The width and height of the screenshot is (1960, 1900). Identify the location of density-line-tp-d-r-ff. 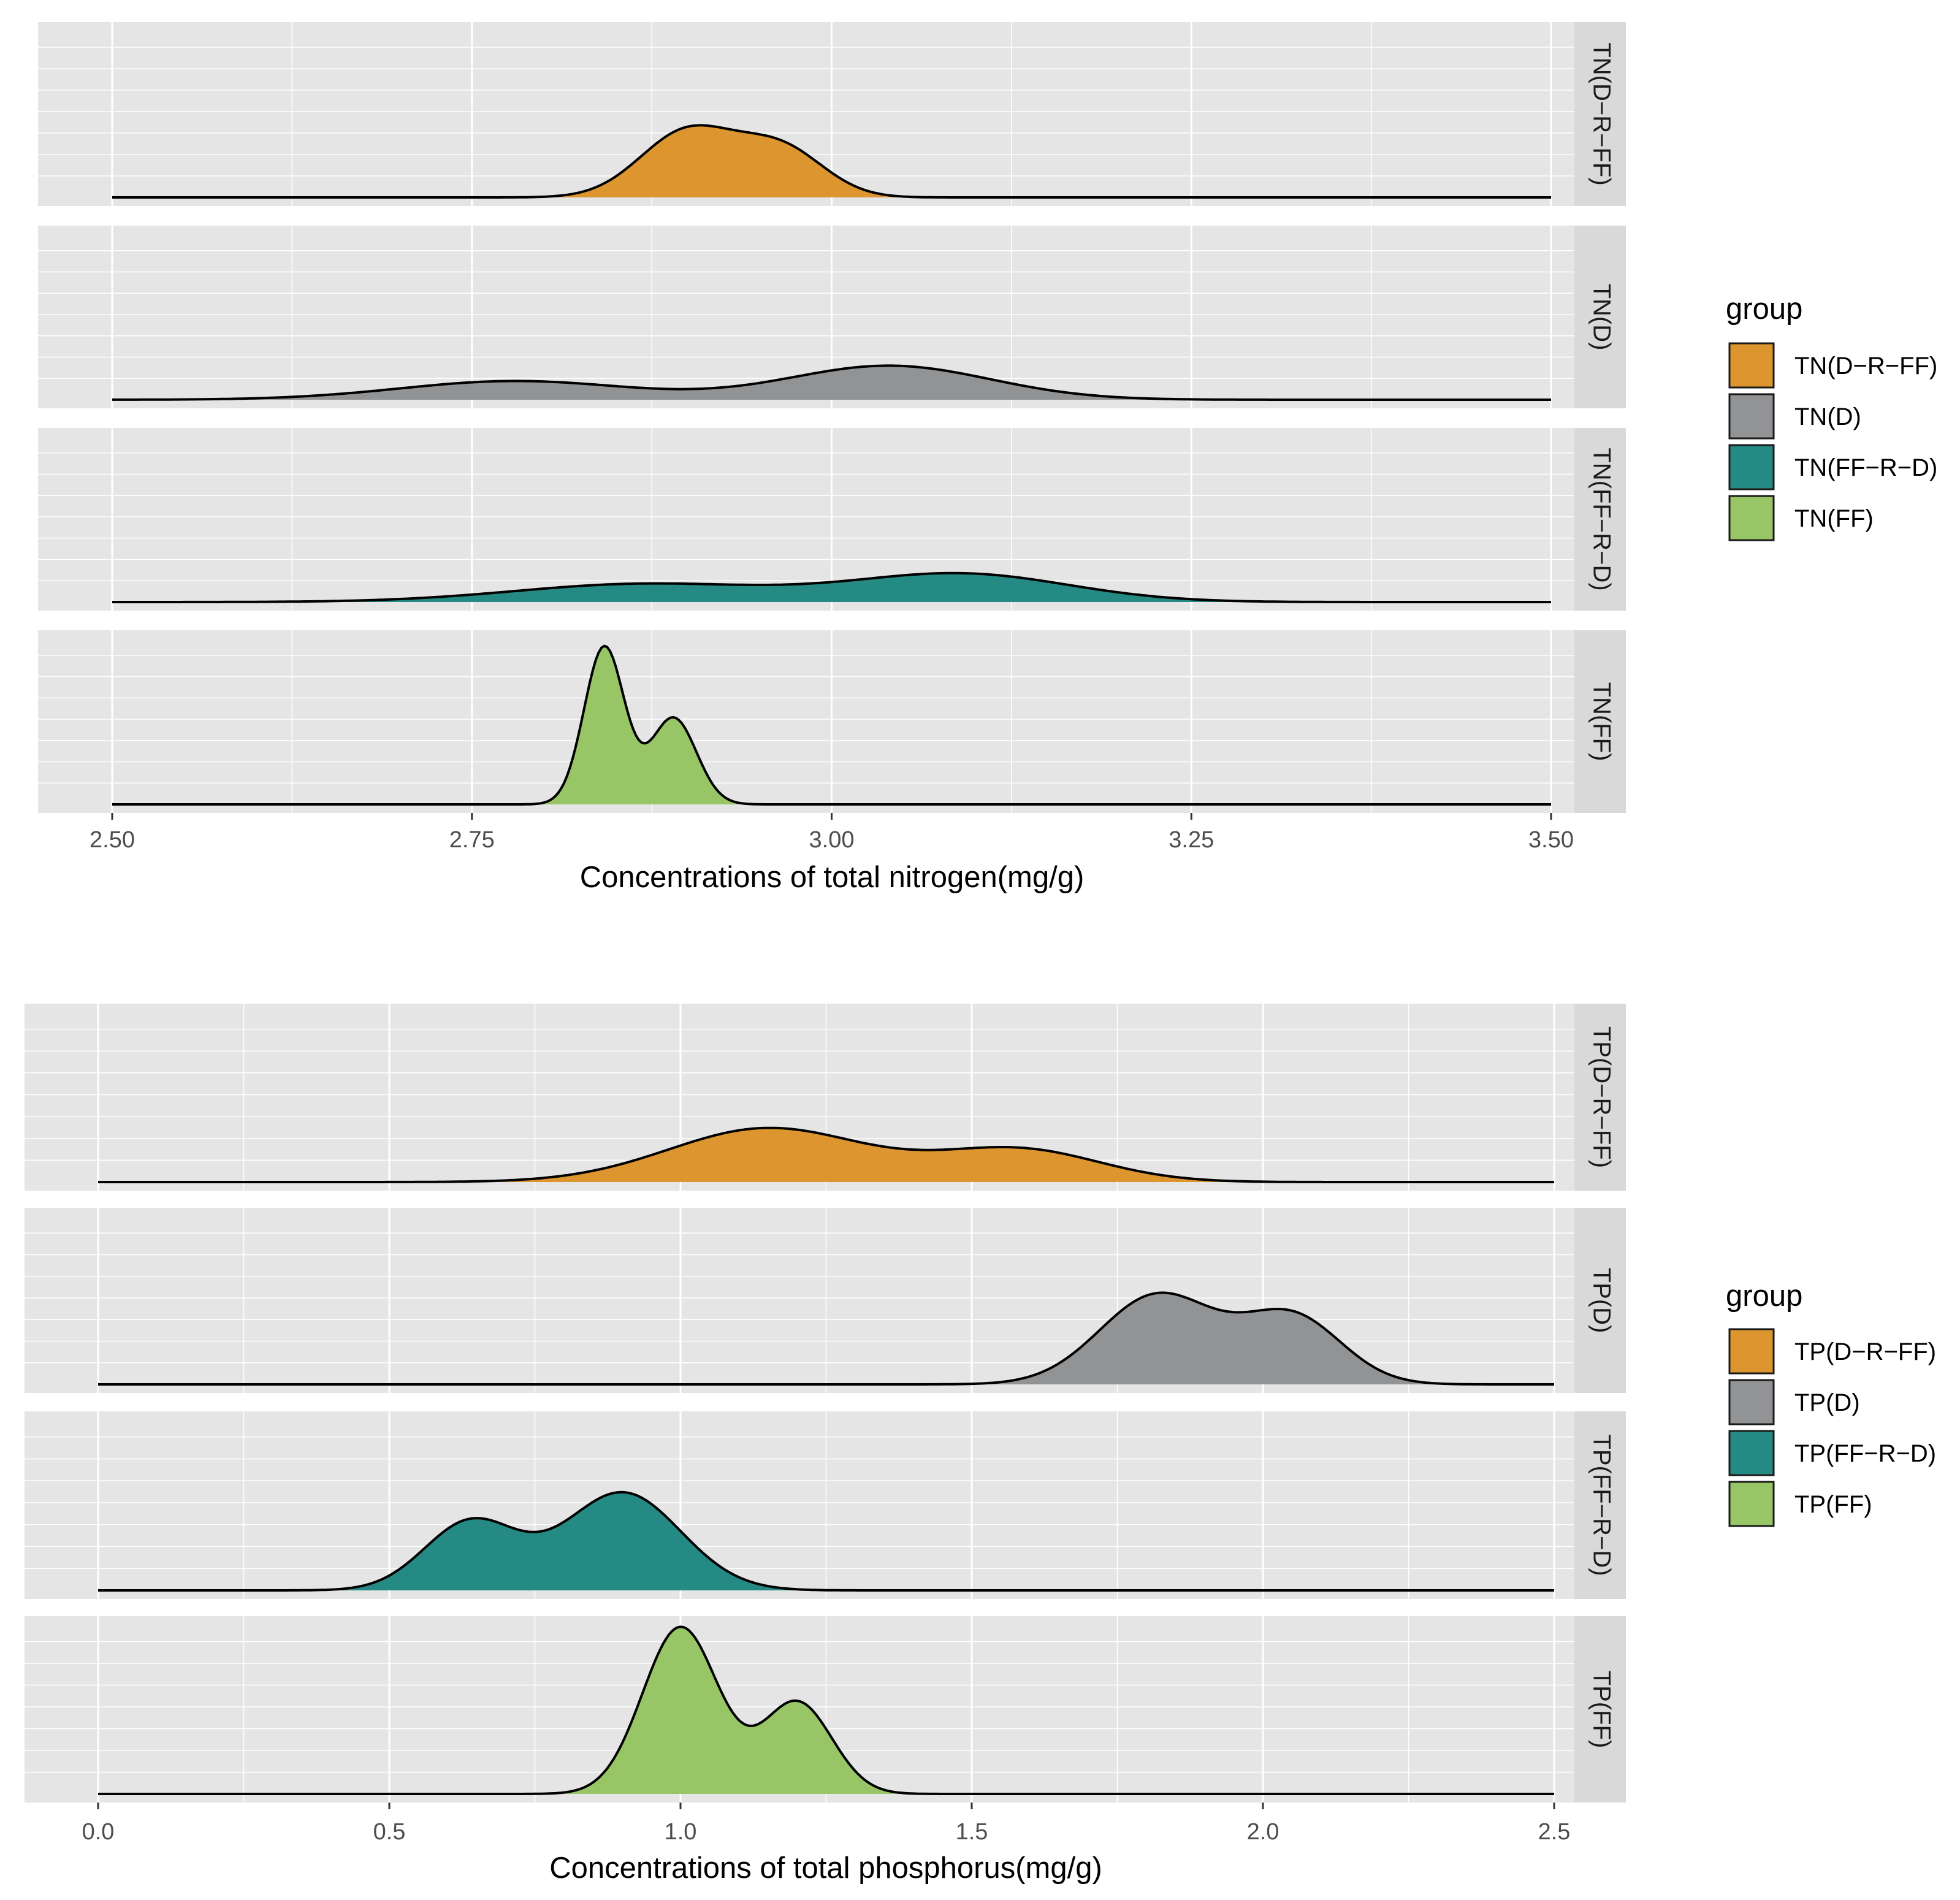
(826, 1154).